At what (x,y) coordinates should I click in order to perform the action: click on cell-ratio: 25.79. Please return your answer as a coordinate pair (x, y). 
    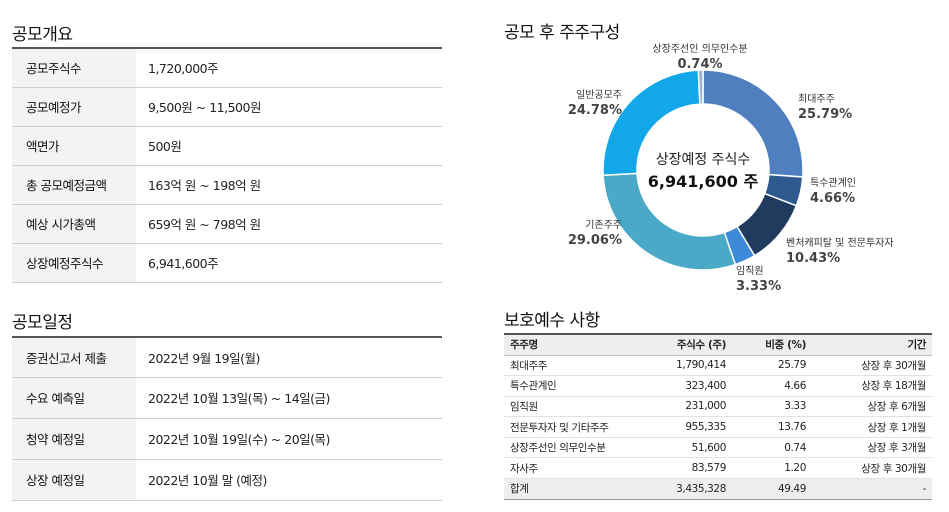
    Looking at the image, I should click on (772, 366).